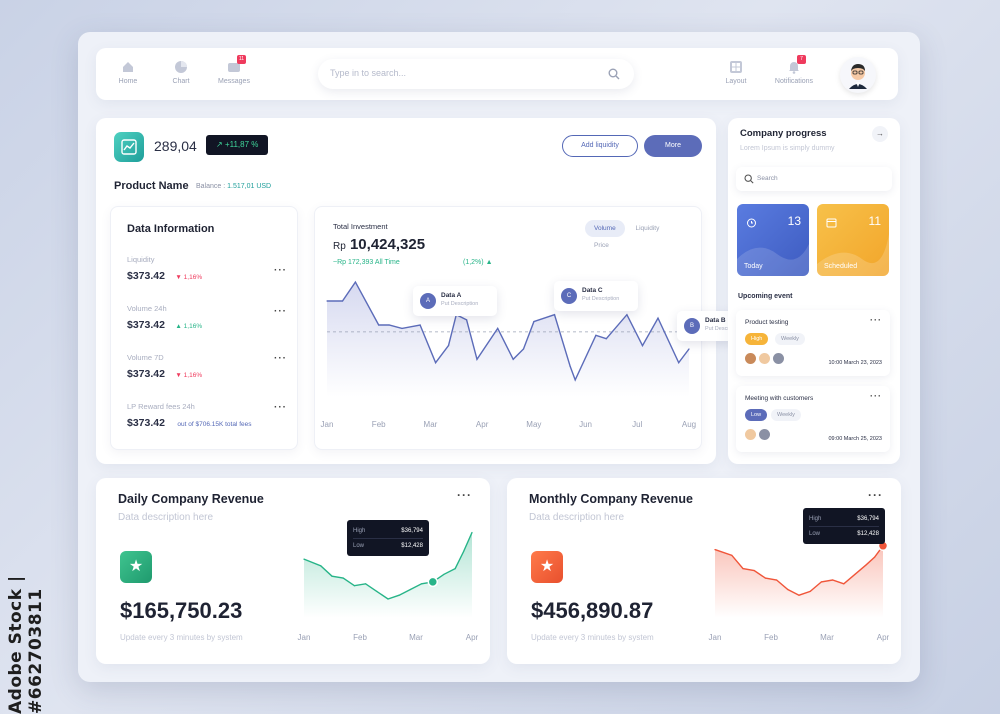  I want to click on high-row: High $36,794, so click(388, 531).